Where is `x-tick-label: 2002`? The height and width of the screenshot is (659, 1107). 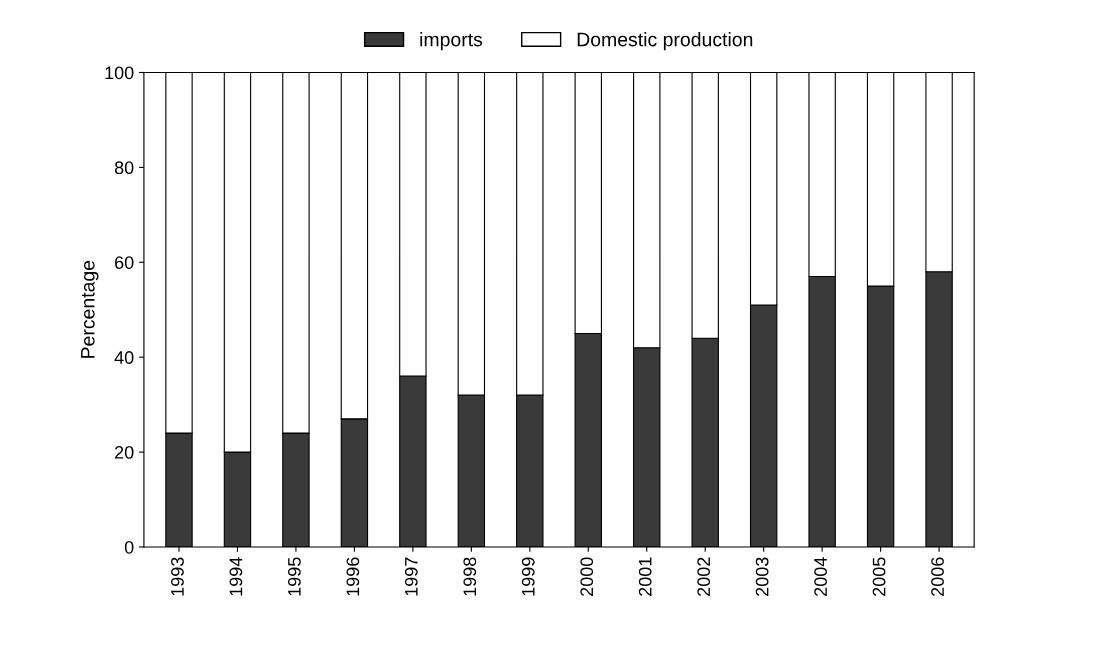
x-tick-label: 2002 is located at coordinates (704, 576).